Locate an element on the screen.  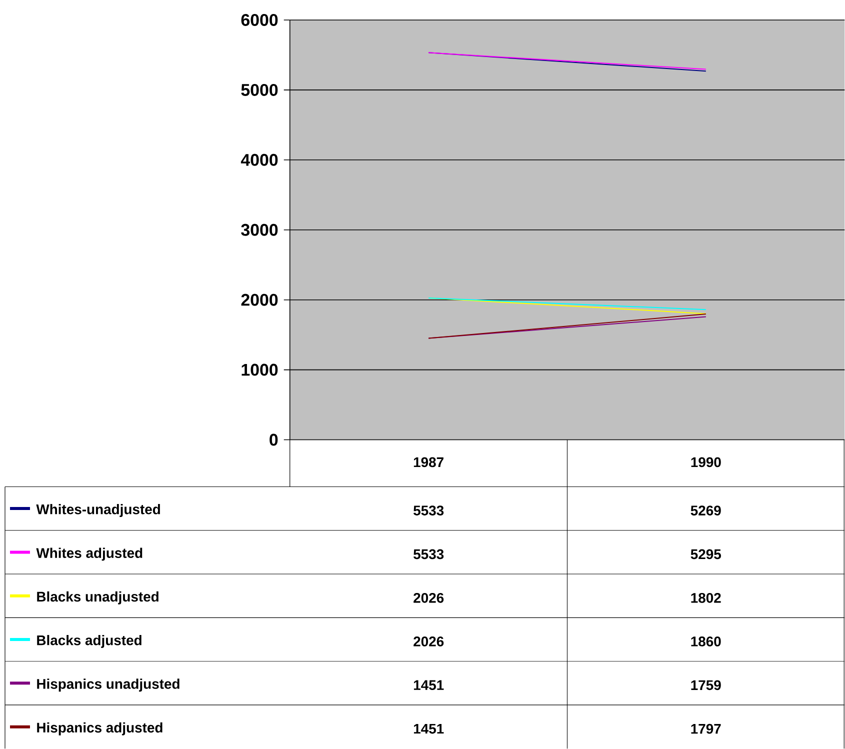
legend-label: Hispanics adjusted is located at coordinates (99, 729).